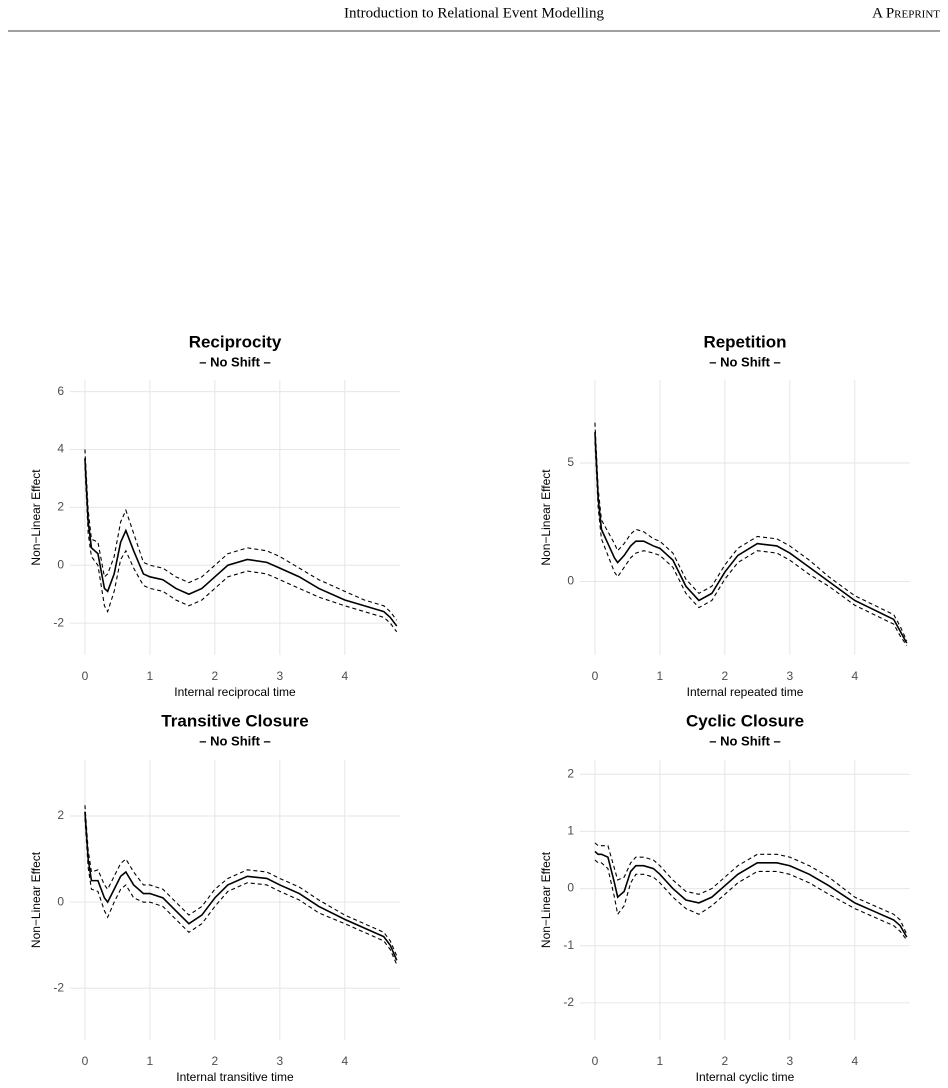 The image size is (948, 1088). Describe the element at coordinates (745, 720) in the screenshot. I see `chart-title: Cyclic Closure` at that location.